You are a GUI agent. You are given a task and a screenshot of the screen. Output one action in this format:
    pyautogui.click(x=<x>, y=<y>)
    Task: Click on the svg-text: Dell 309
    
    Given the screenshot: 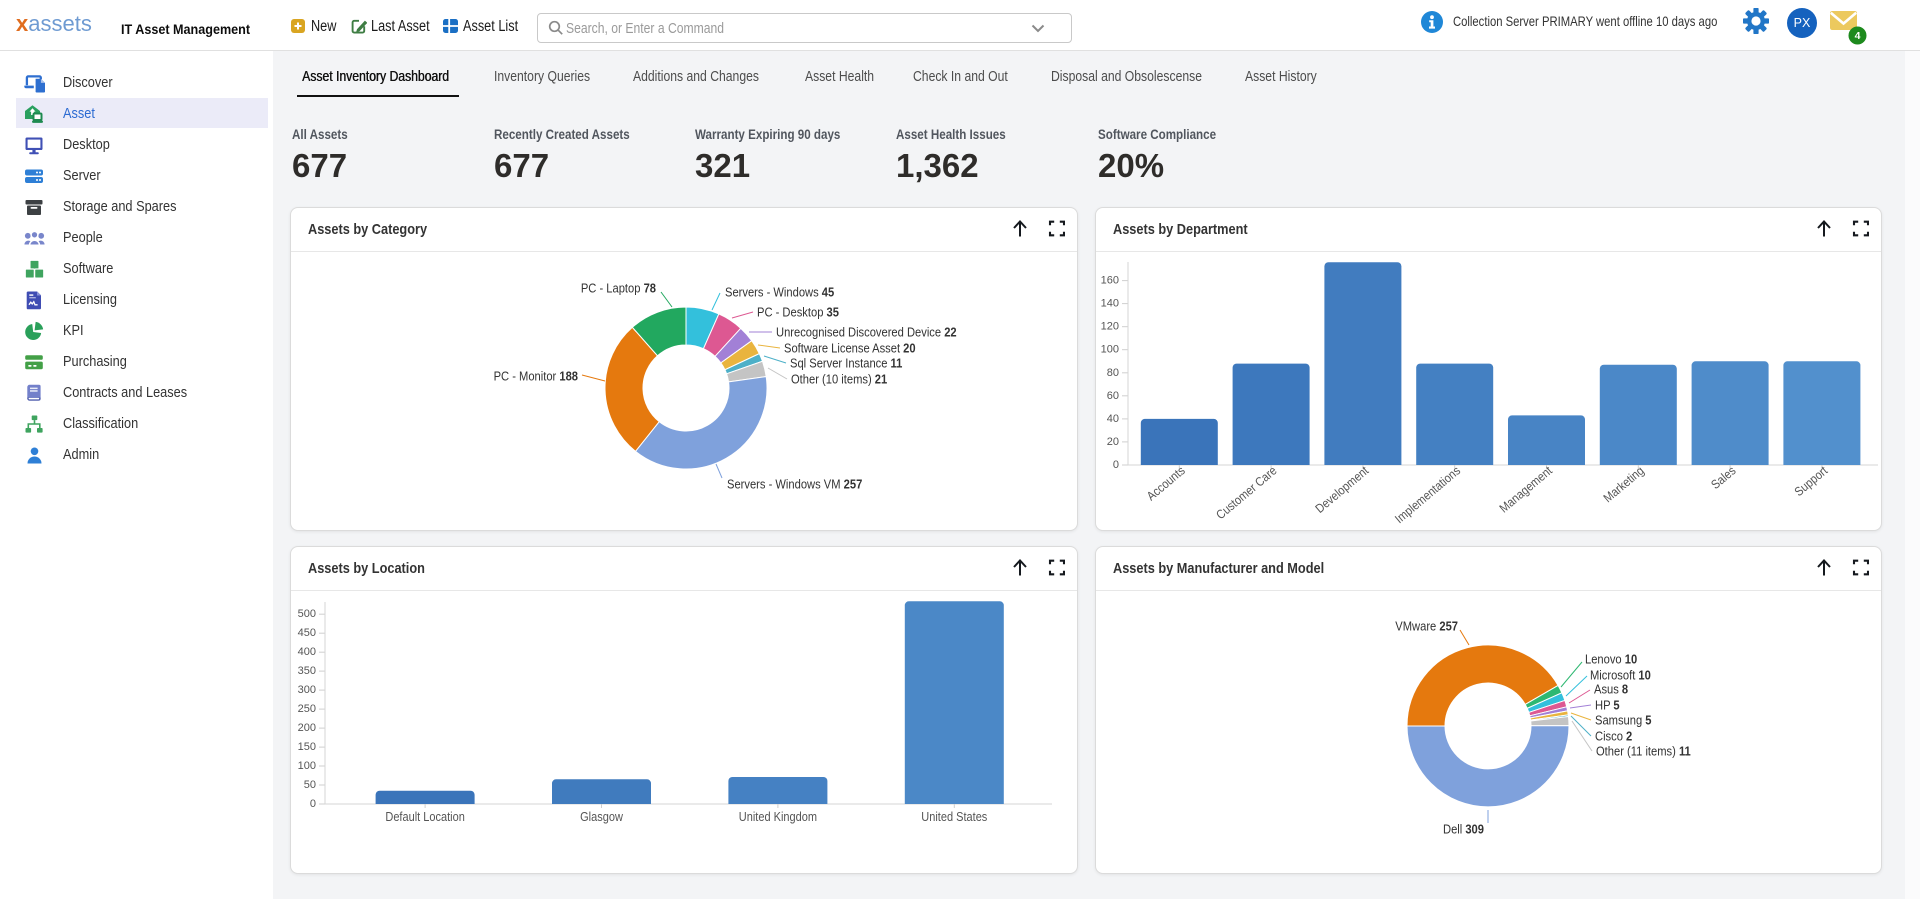 What is the action you would take?
    pyautogui.click(x=1463, y=828)
    